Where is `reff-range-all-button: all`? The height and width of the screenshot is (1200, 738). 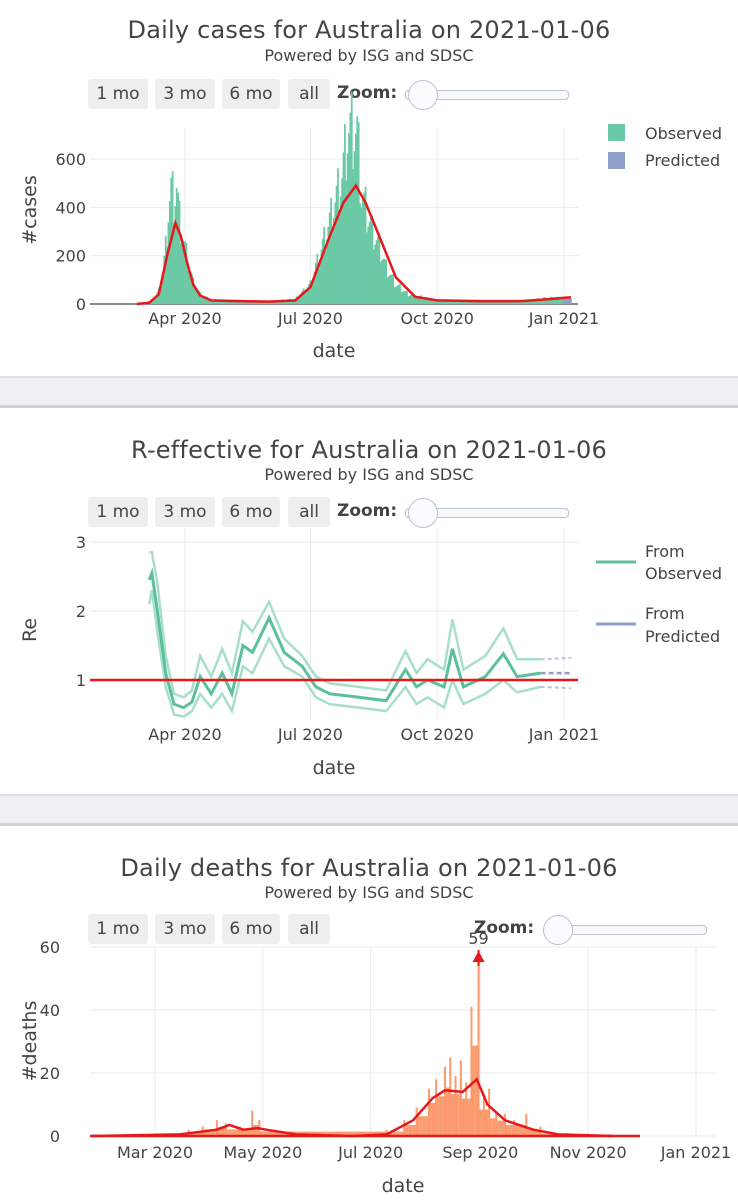 reff-range-all-button: all is located at coordinates (309, 512).